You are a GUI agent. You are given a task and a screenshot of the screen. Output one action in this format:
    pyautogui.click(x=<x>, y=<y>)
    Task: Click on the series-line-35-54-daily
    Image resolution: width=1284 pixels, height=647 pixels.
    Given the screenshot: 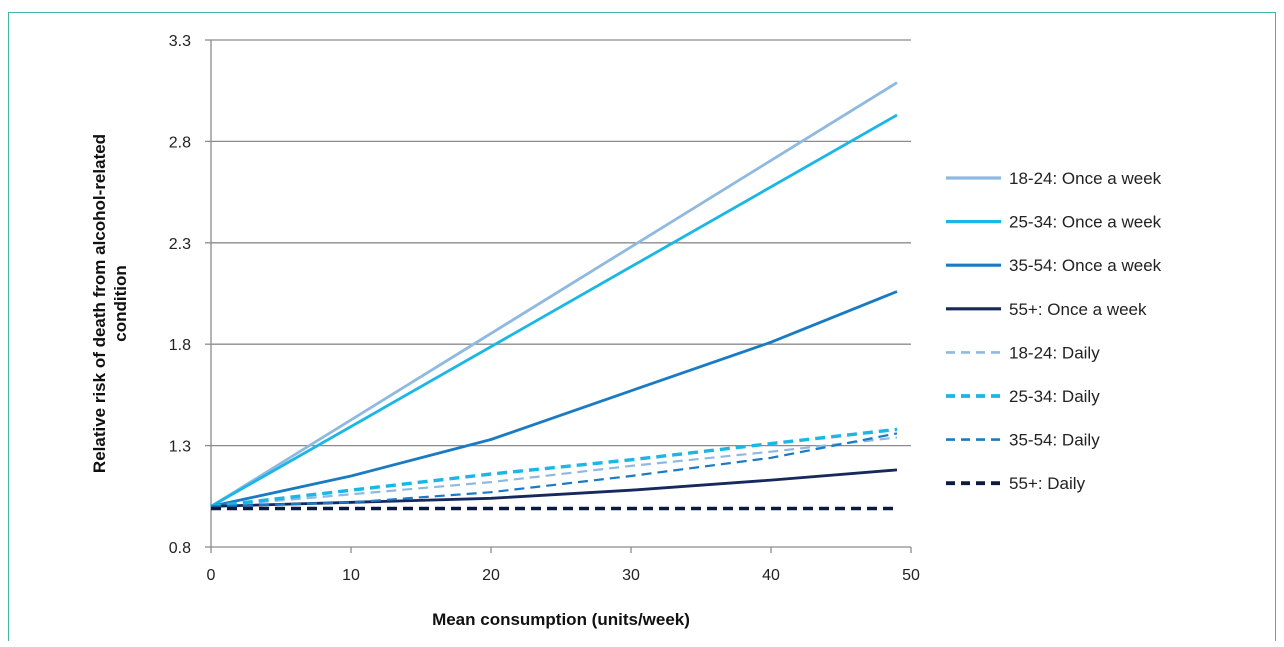 What is the action you would take?
    pyautogui.click(x=554, y=470)
    